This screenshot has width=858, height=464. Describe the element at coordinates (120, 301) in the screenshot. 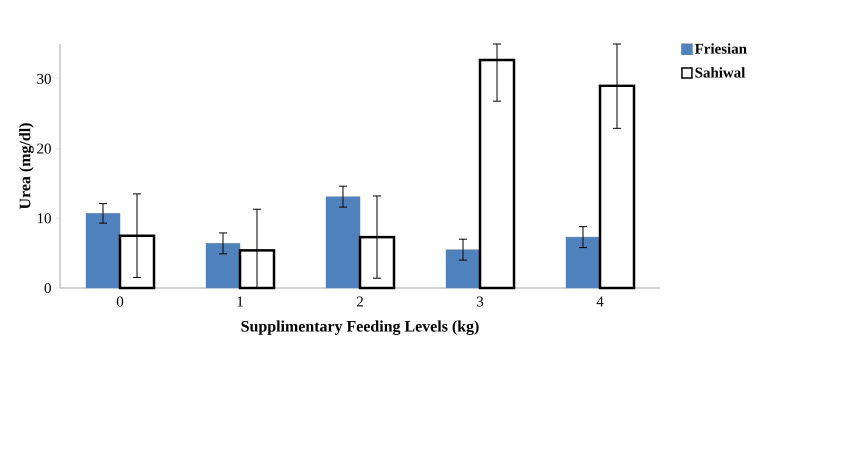

I see `x-tick-label: 0` at that location.